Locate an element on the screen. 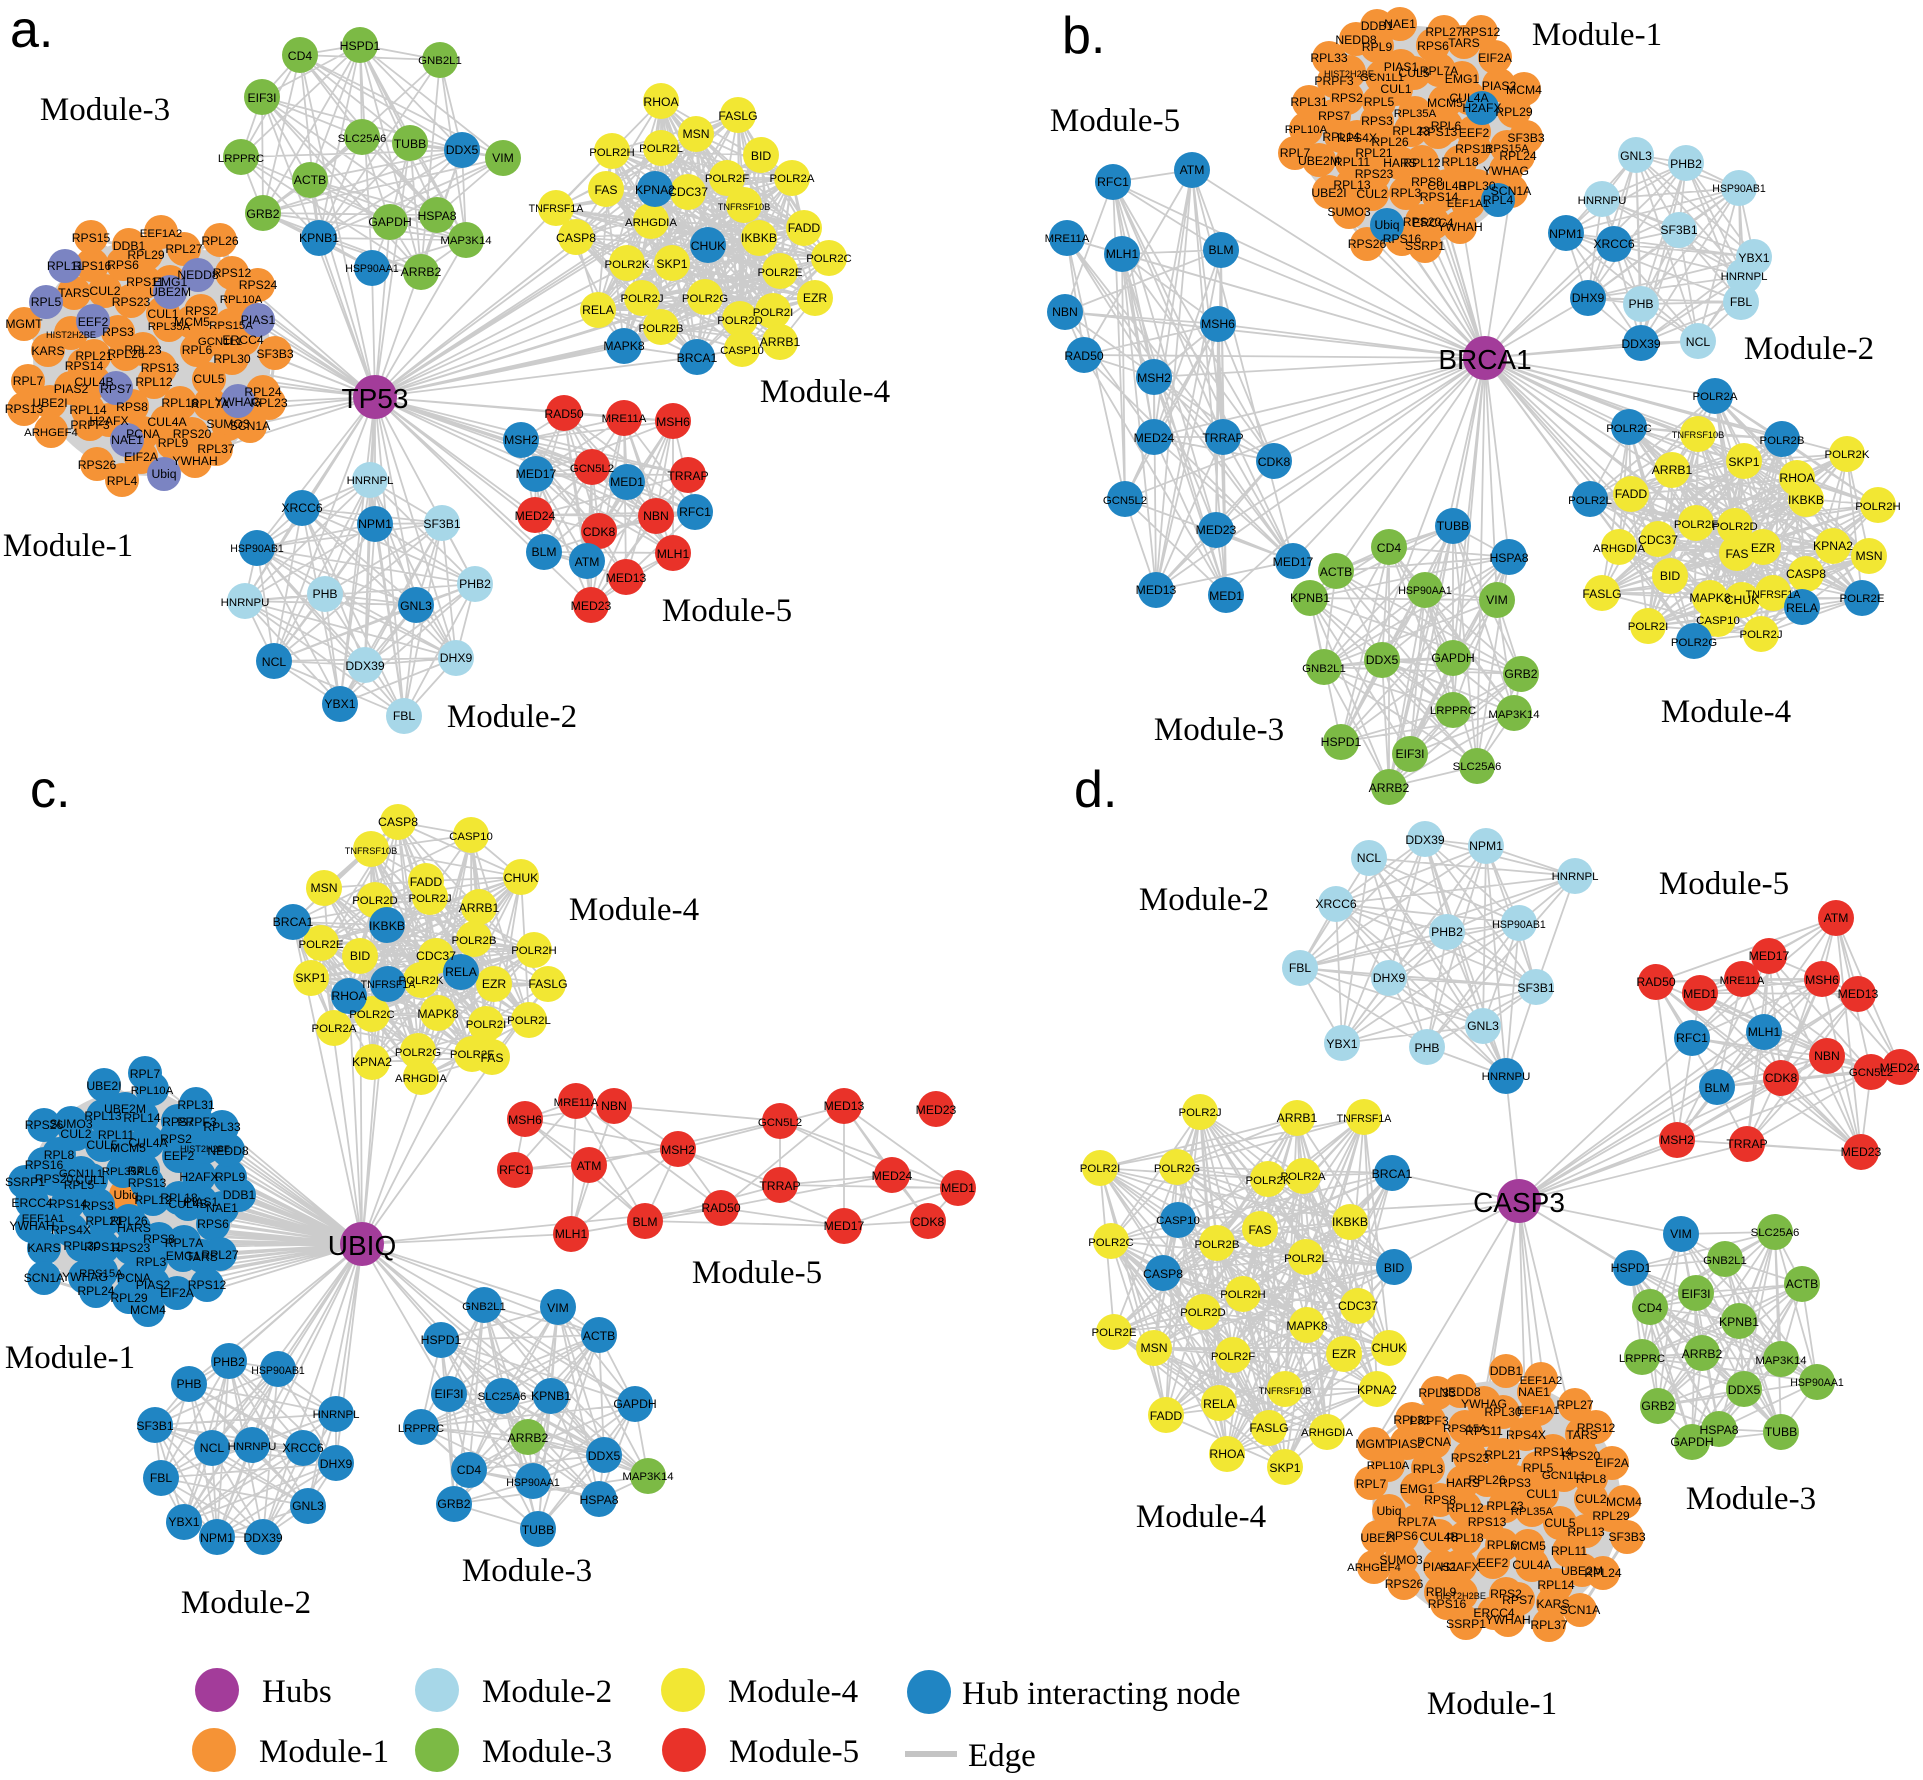 This screenshot has width=1923, height=1780. svg-text: RPL24 is located at coordinates (95, 1291).